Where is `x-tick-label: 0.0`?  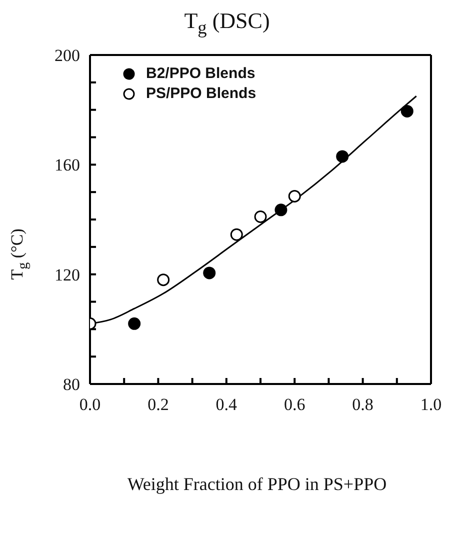
x-tick-label: 0.0 is located at coordinates (90, 404).